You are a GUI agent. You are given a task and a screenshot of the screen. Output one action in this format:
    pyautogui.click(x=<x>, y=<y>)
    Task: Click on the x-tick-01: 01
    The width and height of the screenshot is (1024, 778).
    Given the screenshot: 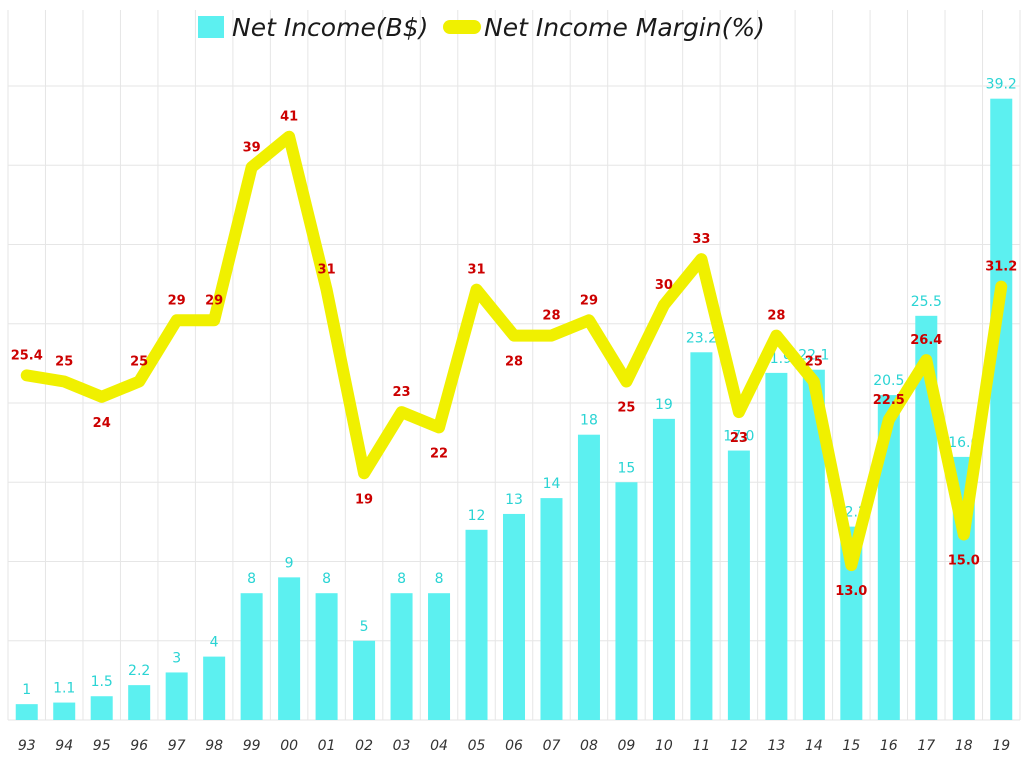 What is the action you would take?
    pyautogui.click(x=327, y=746)
    